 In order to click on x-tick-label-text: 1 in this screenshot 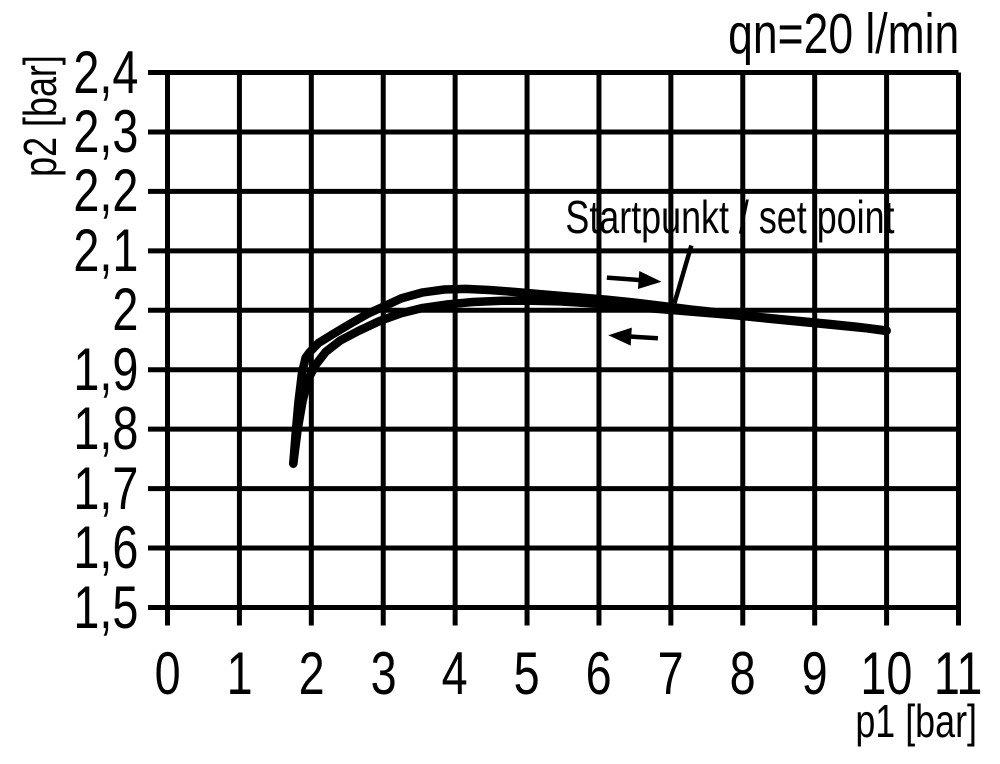, I will do `click(239, 673)`.